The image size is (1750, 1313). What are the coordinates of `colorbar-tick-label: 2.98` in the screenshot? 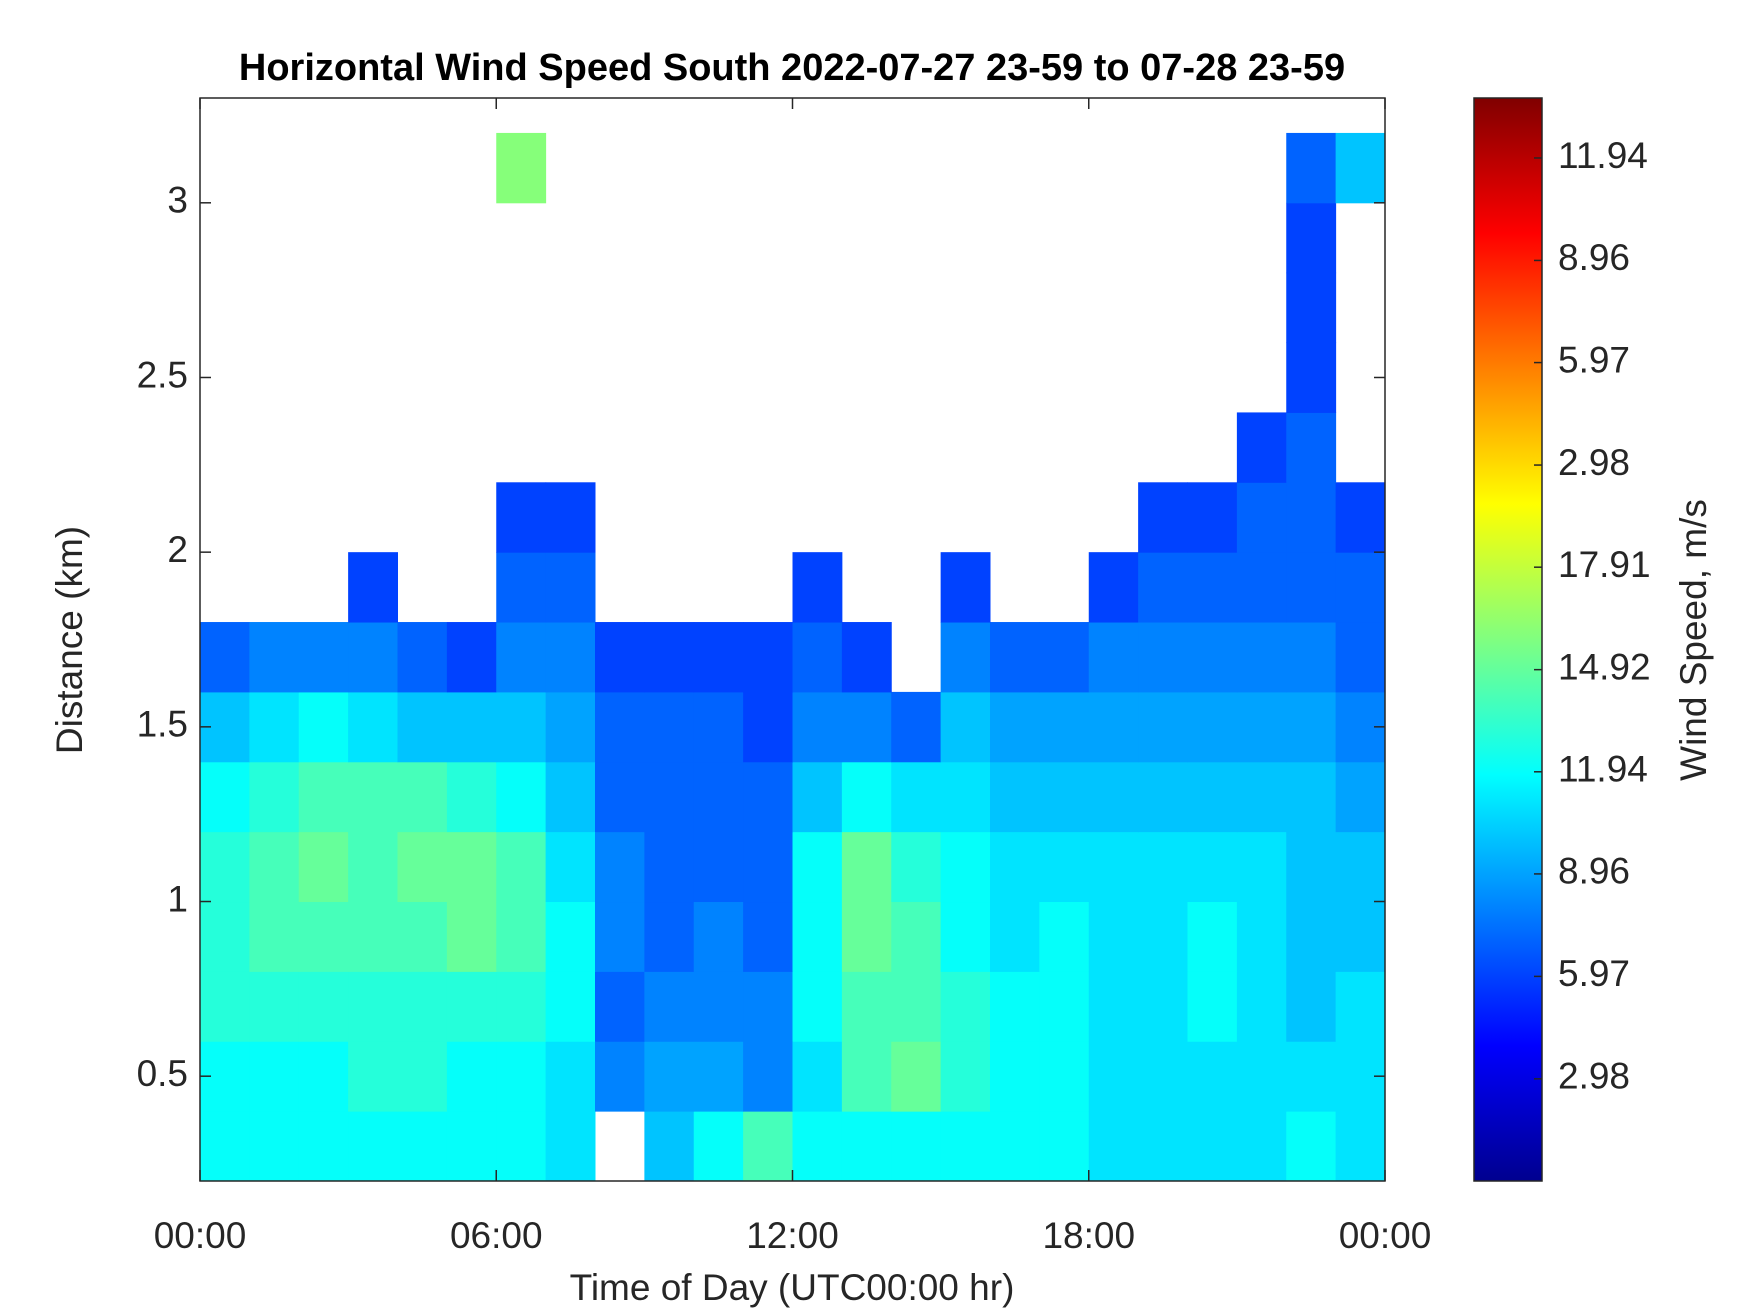 It's located at (1594, 1076).